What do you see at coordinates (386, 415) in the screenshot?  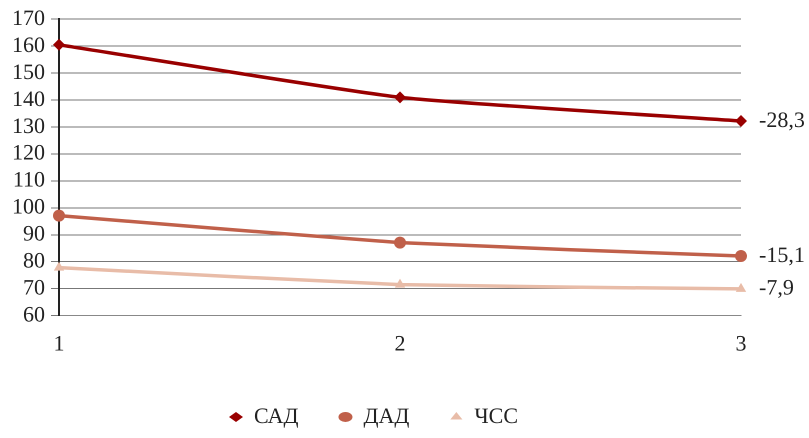 I see `legend-label: ДАД` at bounding box center [386, 415].